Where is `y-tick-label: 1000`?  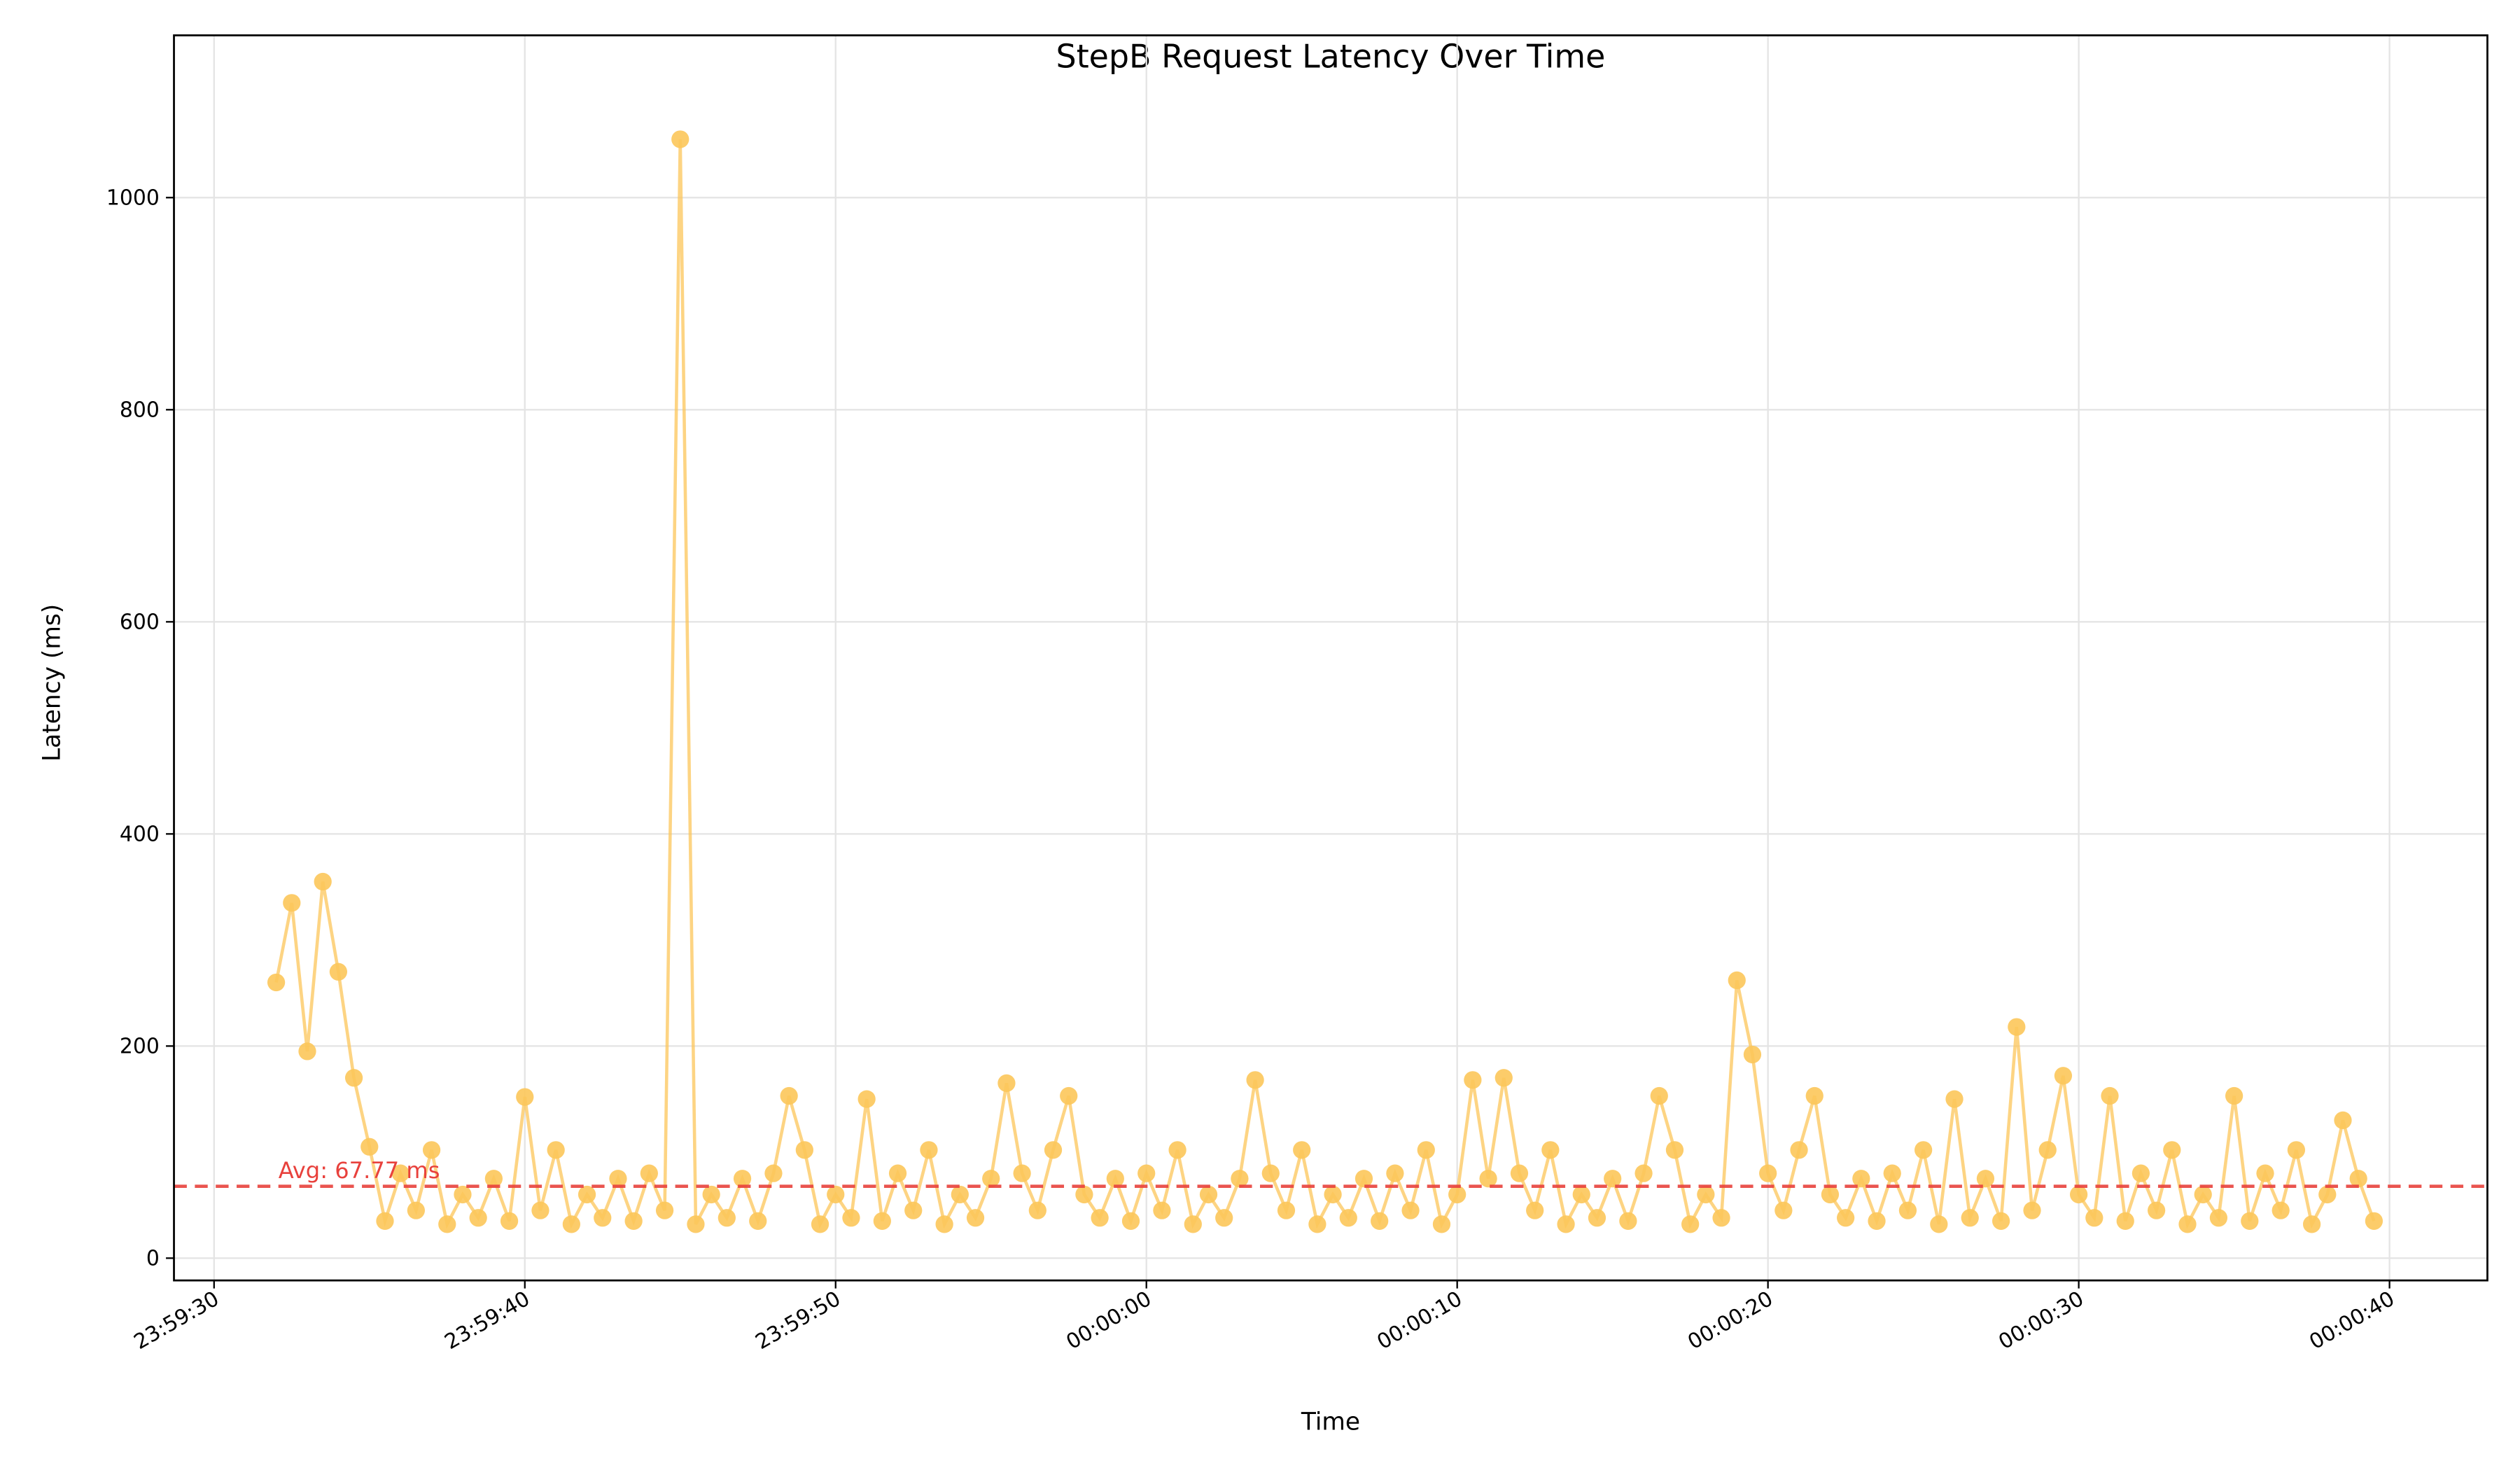
y-tick-label: 1000 is located at coordinates (133, 198).